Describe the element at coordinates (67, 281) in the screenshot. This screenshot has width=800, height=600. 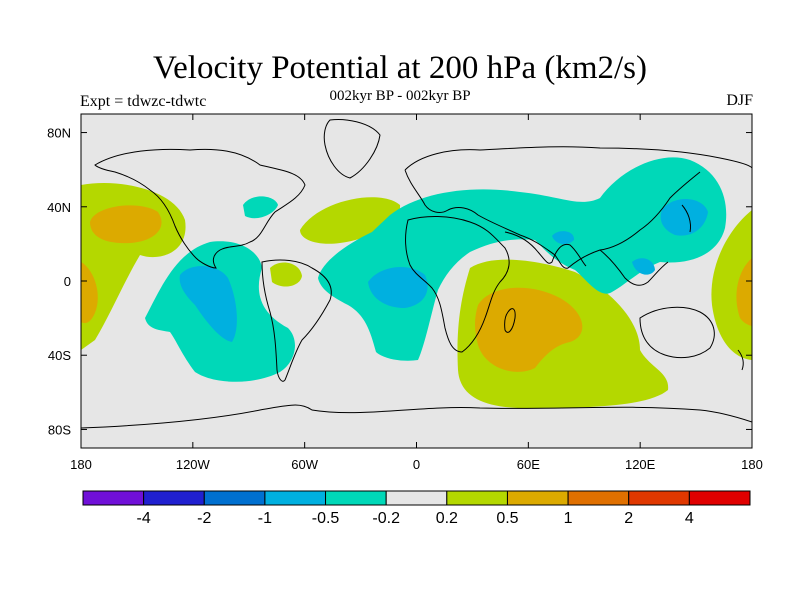
I see `y-tick-label: 0` at that location.